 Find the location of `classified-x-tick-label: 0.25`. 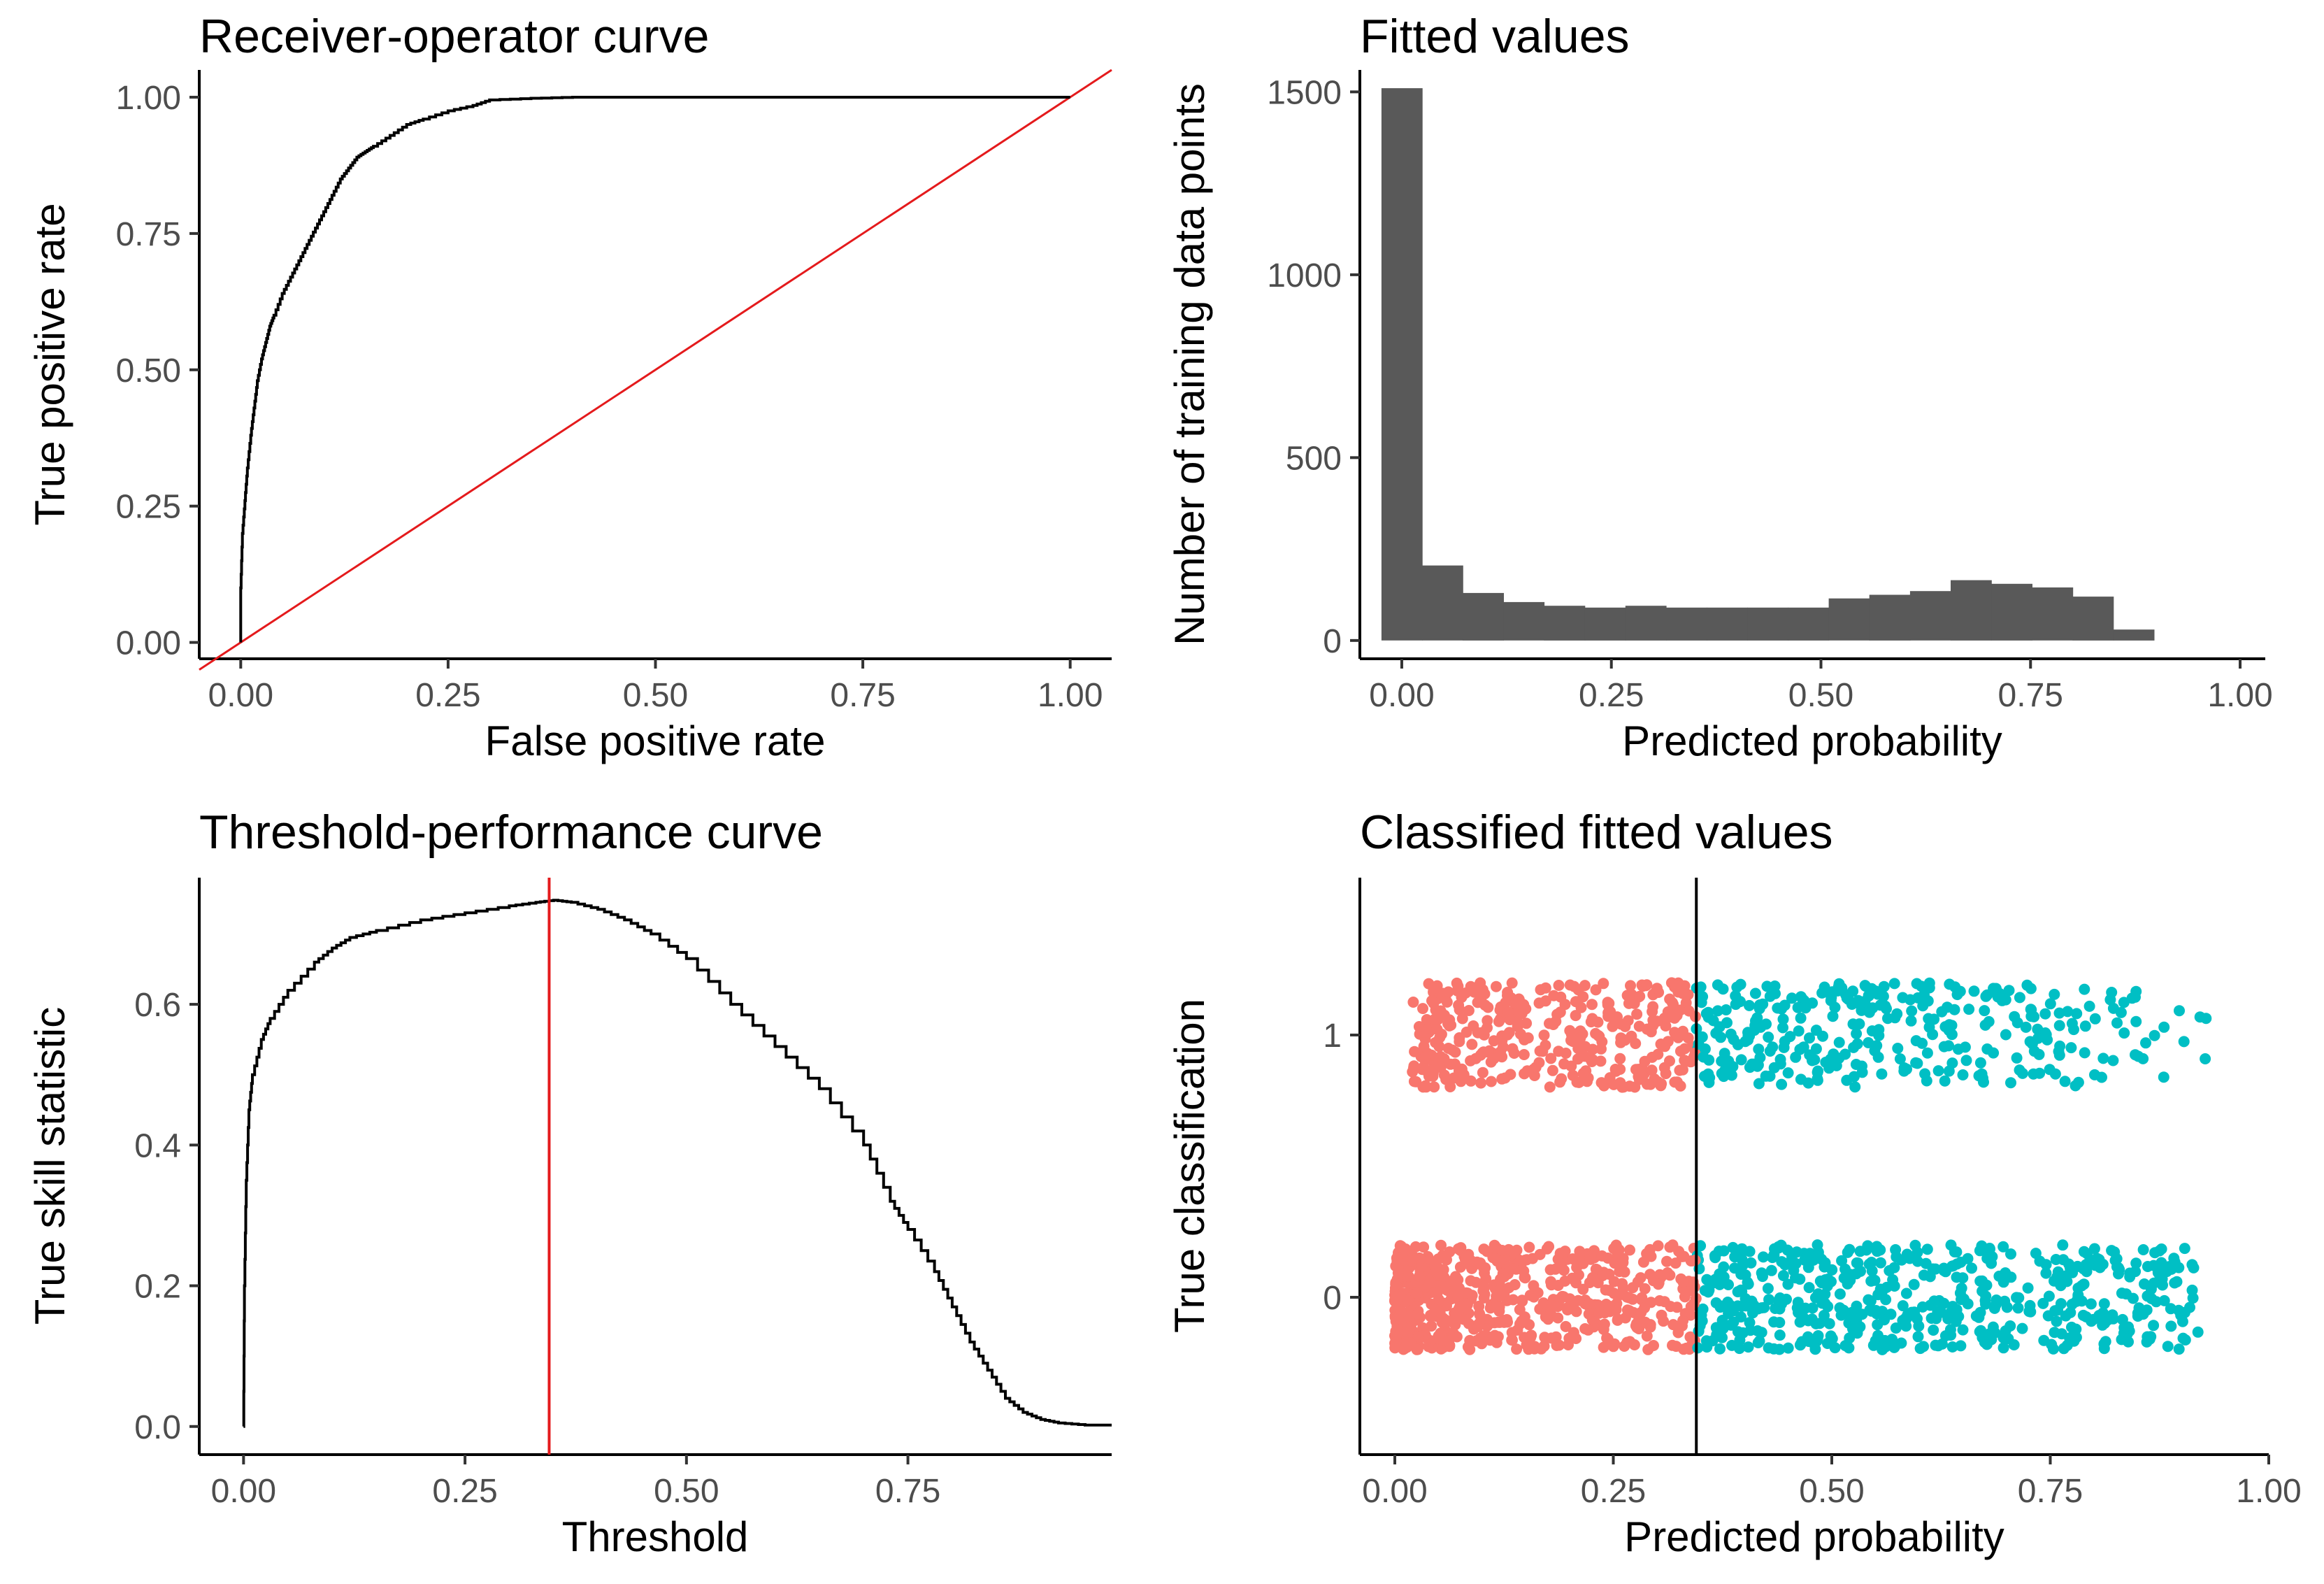

classified-x-tick-label: 0.25 is located at coordinates (1613, 1491).